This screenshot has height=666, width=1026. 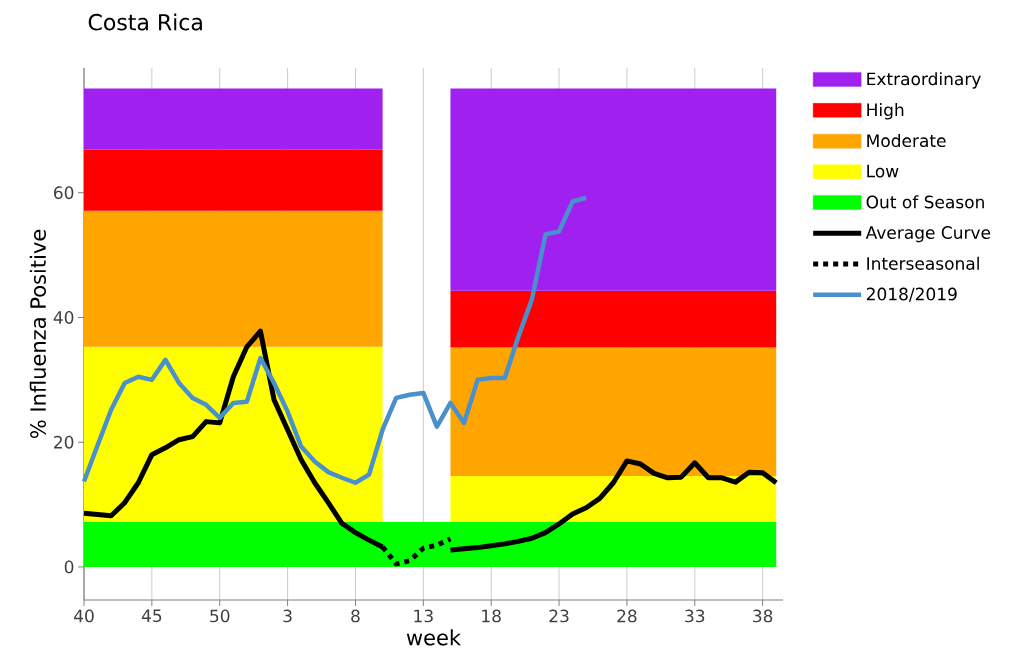 What do you see at coordinates (151, 616) in the screenshot?
I see `x-tick-label: 45` at bounding box center [151, 616].